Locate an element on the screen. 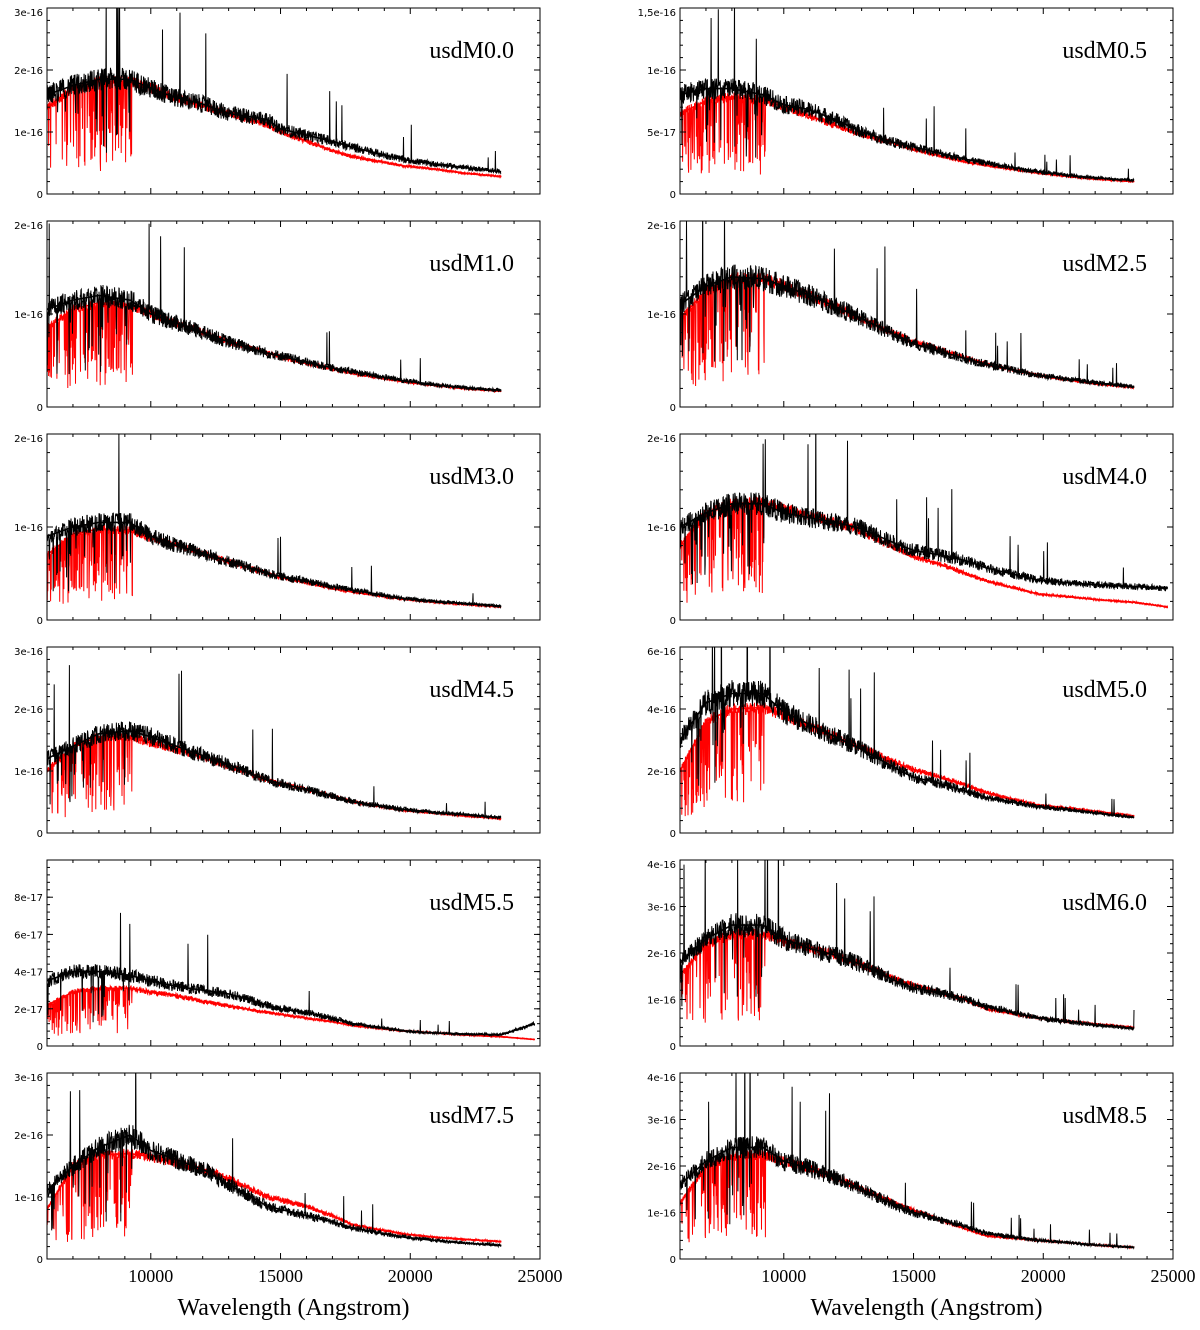 The width and height of the screenshot is (1200, 1330). observed-continuum-usdM1.0 is located at coordinates (274, 343).